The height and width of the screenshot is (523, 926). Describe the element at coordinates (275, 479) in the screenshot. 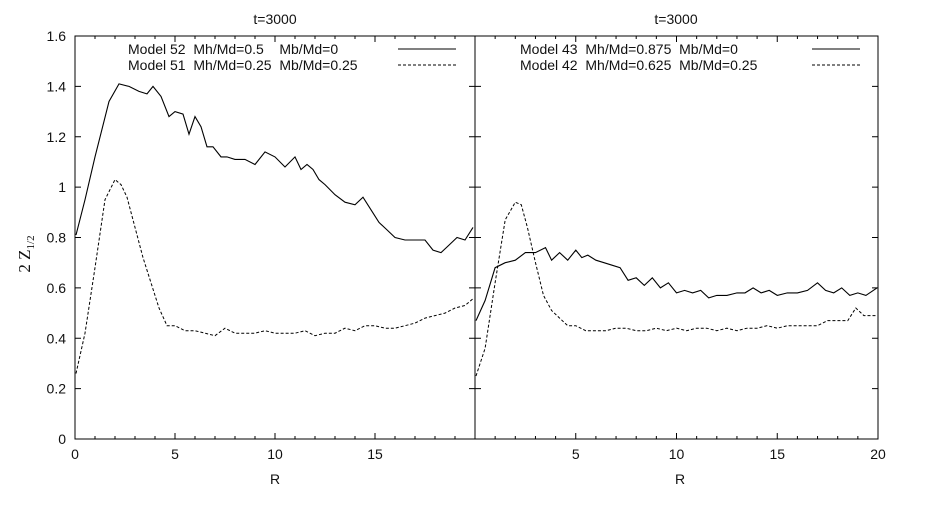

I see `left-x-axis-label: R` at that location.